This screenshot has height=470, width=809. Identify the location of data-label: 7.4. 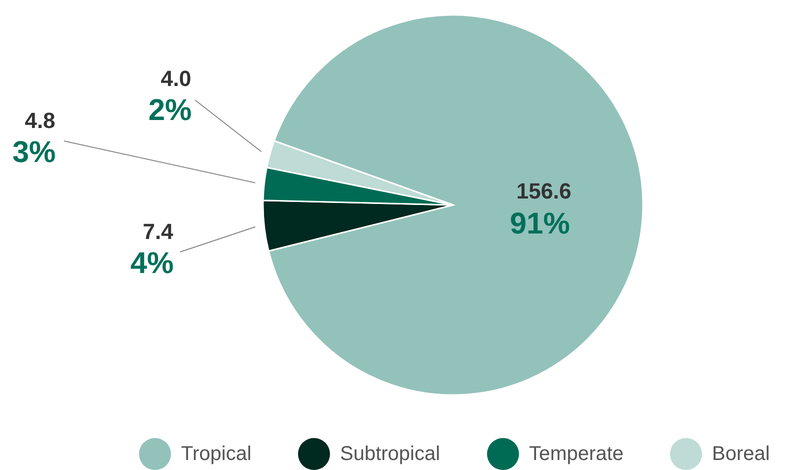
(158, 231).